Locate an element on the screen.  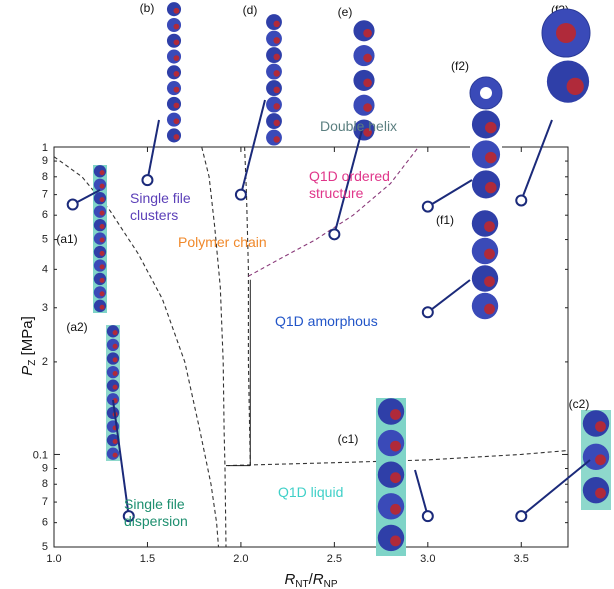
region-q1d-amorphous: Q1D amorphous is located at coordinates (326, 321).